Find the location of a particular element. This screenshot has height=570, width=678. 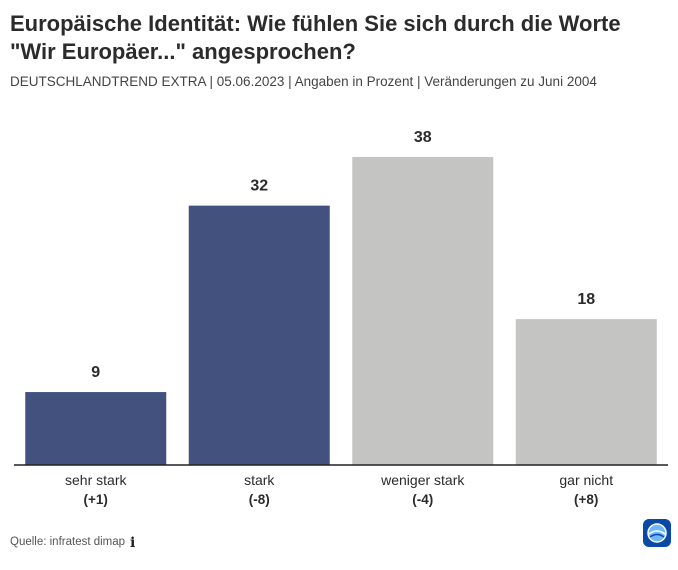

category-label: sehr stark is located at coordinates (96, 480).